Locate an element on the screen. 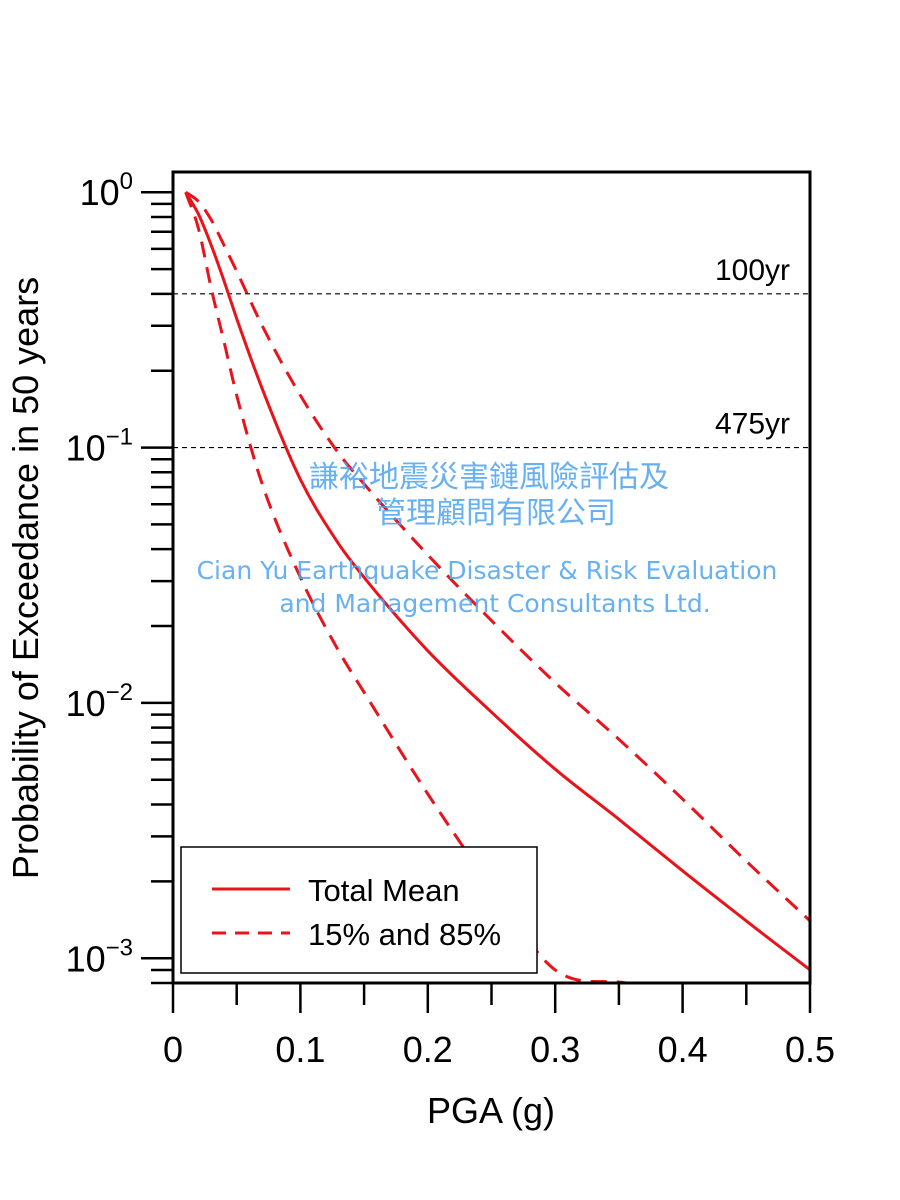 The image size is (900, 1200). x-tick-label: 0.2 is located at coordinates (428, 1049).